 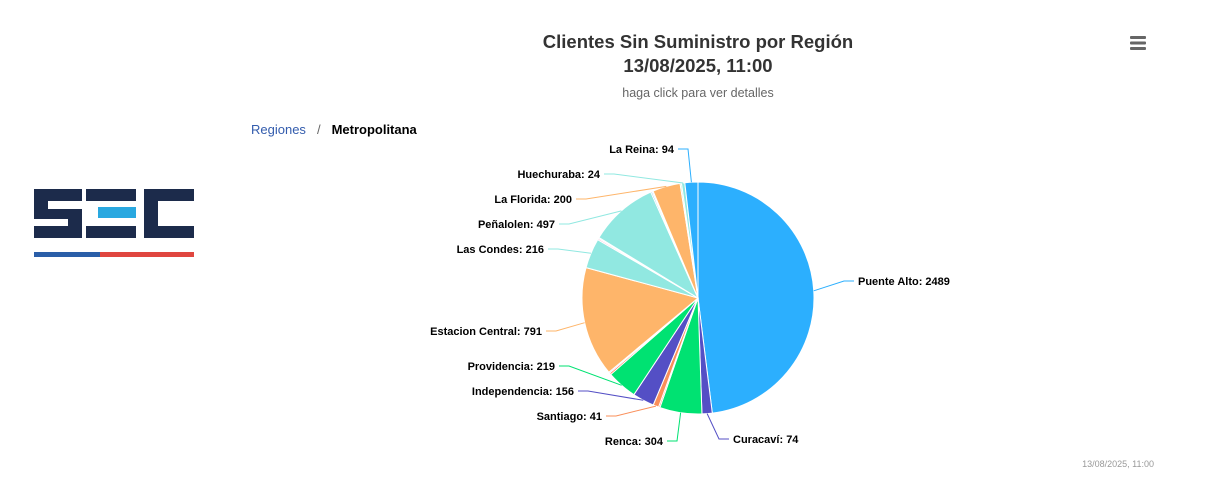 I want to click on connector-curacavi, so click(x=717, y=426).